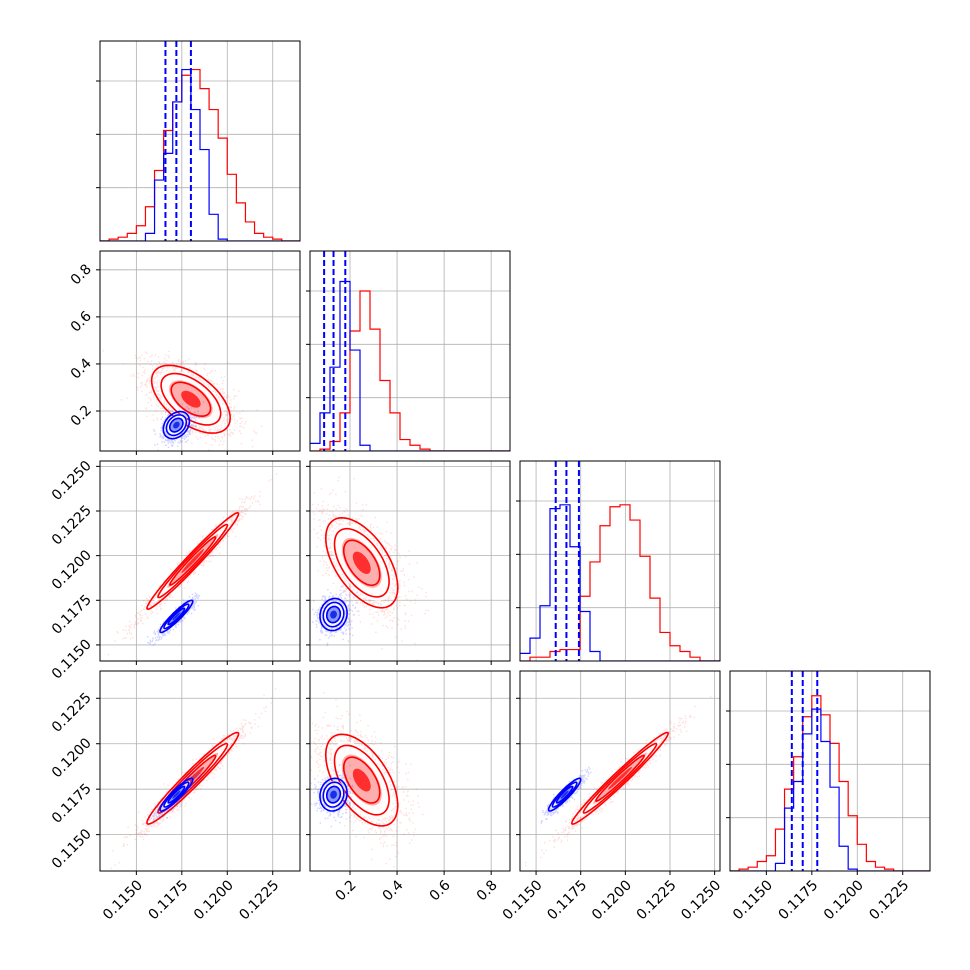 This screenshot has height=970, width=970. I want to click on scatter-panel-1-0: 0.2 0.4 0.6 0.8, so click(184, 352).